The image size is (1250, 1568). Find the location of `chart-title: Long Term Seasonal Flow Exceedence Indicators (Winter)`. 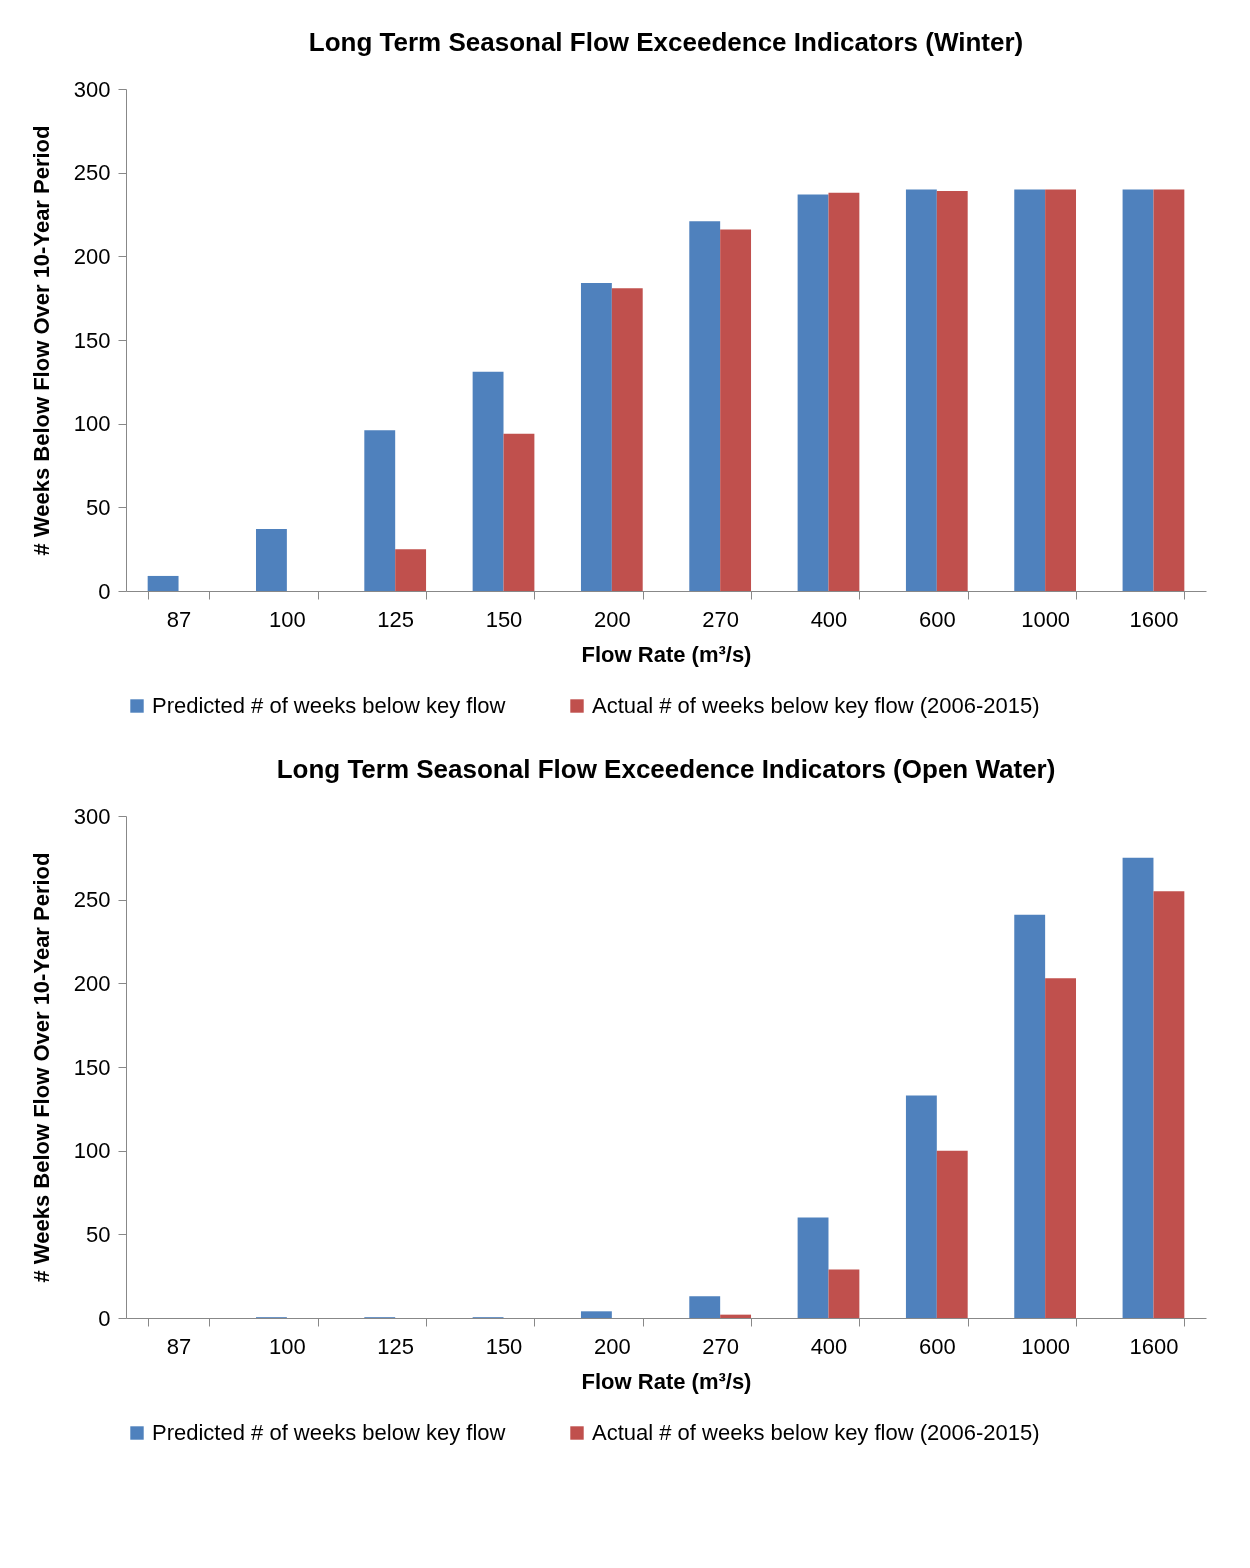

chart-title: Long Term Seasonal Flow Exceedence Indicators (Winter) is located at coordinates (666, 42).